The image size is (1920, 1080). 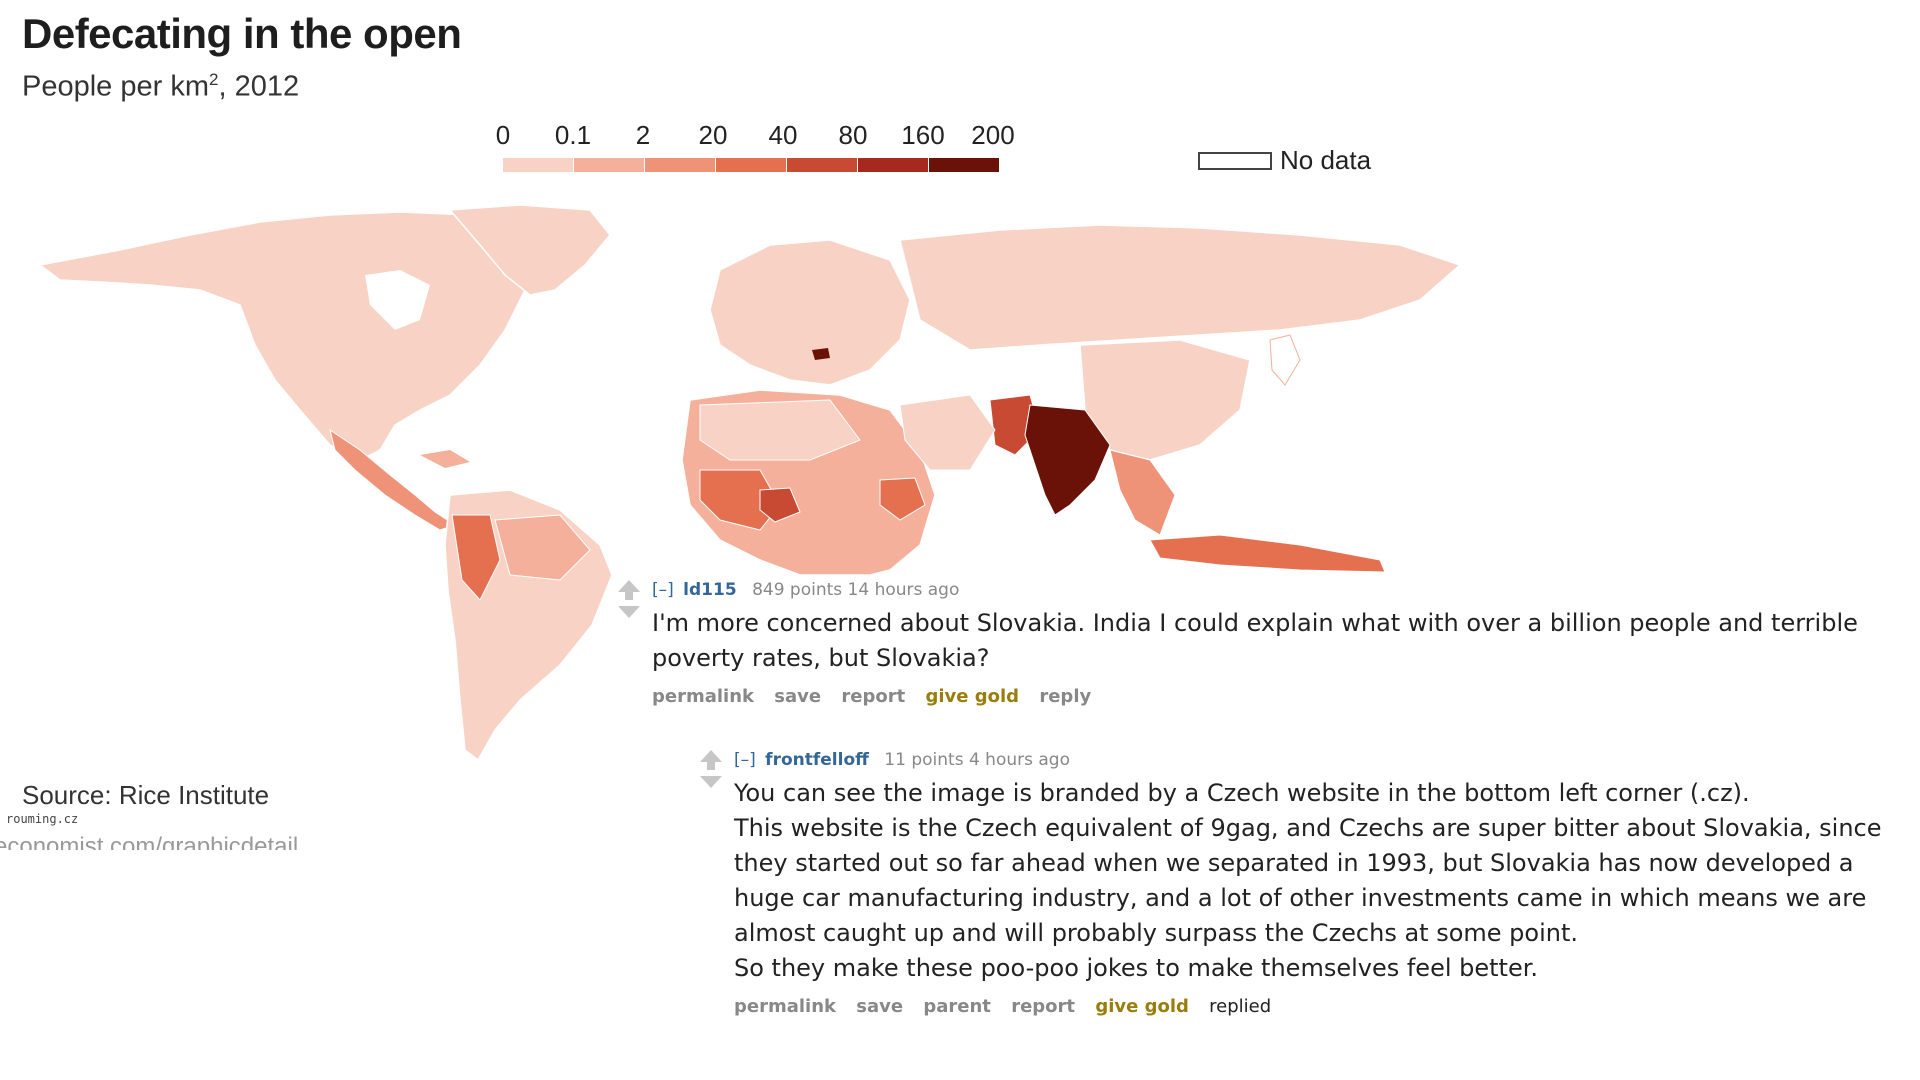 I want to click on central-america, so click(x=393, y=479).